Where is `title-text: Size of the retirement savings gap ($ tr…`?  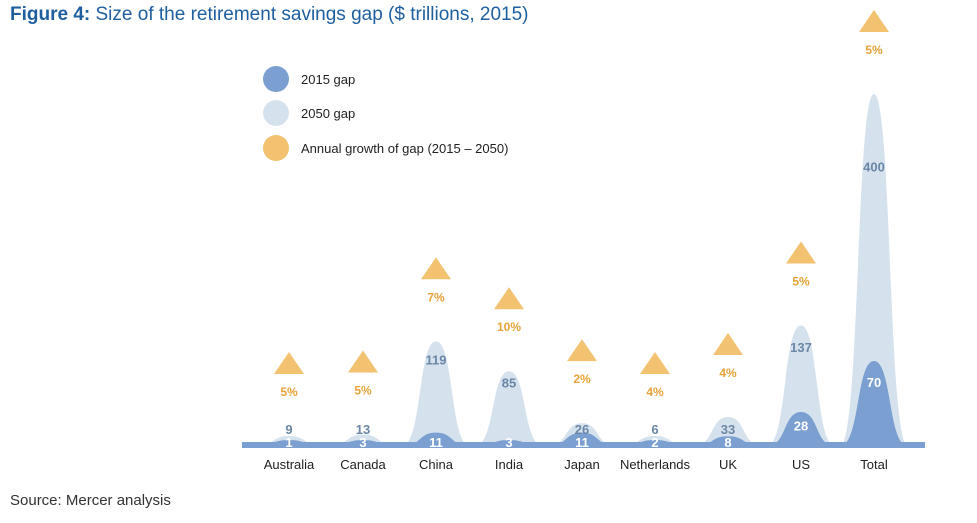
title-text: Size of the retirement savings gap ($ tr… is located at coordinates (309, 14).